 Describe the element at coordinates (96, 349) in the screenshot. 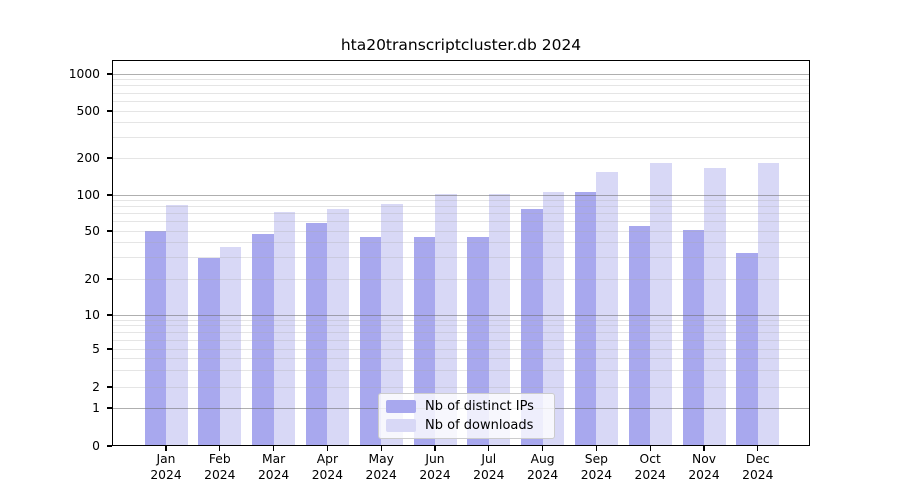

I see `y-tick-label: 5` at that location.